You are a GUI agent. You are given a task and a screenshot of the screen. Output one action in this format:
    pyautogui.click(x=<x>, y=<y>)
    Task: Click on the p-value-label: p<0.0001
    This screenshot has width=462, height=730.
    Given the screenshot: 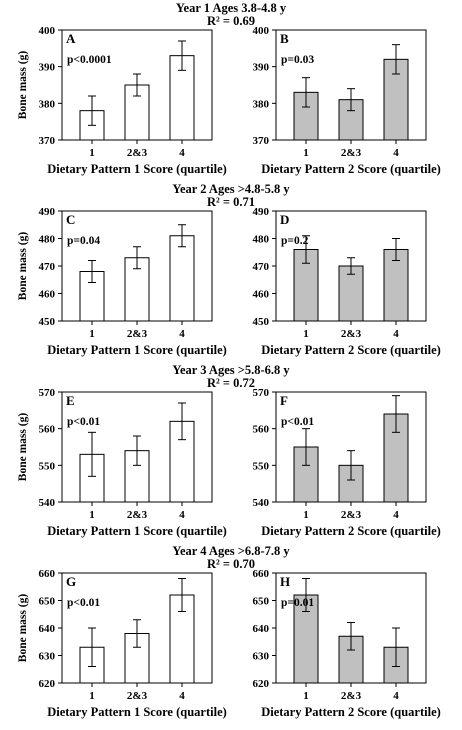 What is the action you would take?
    pyautogui.click(x=89, y=60)
    